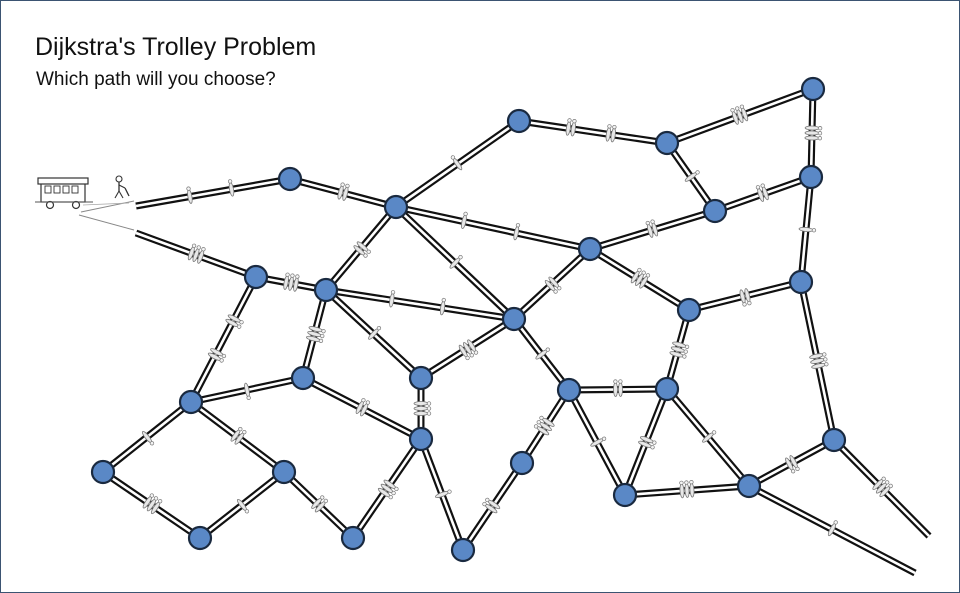  What do you see at coordinates (106, 215) in the screenshot?
I see `rail-switch-ground` at bounding box center [106, 215].